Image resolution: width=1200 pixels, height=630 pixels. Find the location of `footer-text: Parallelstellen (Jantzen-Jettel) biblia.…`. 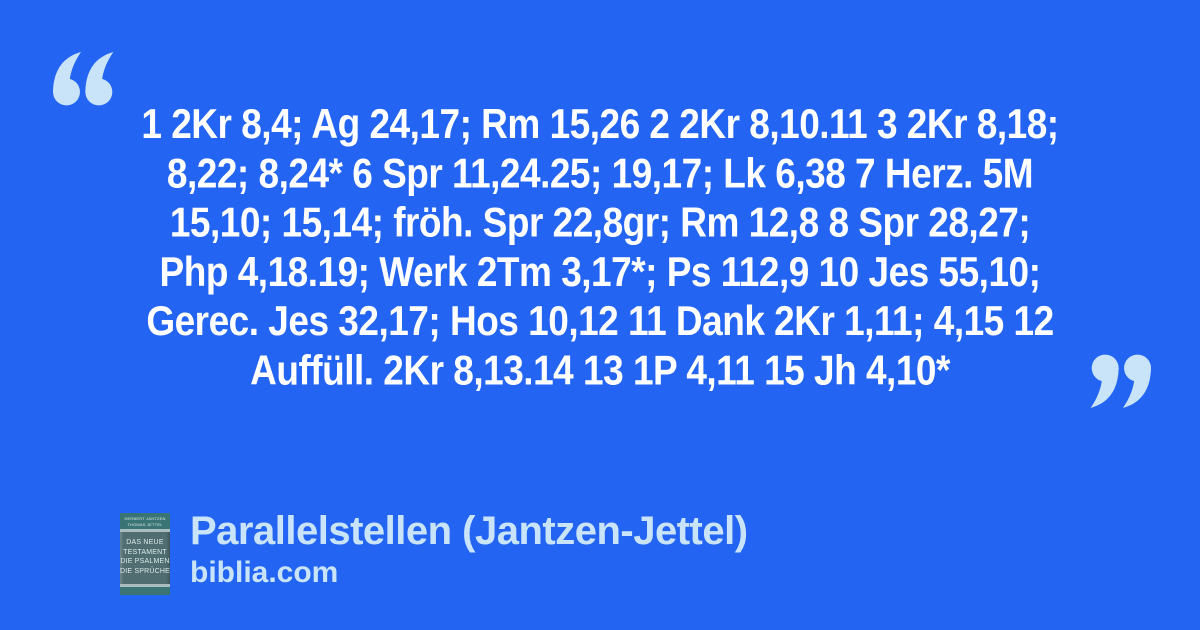

footer-text: Parallelstellen (Jantzen-Jettel) biblia.… is located at coordinates (469, 549).